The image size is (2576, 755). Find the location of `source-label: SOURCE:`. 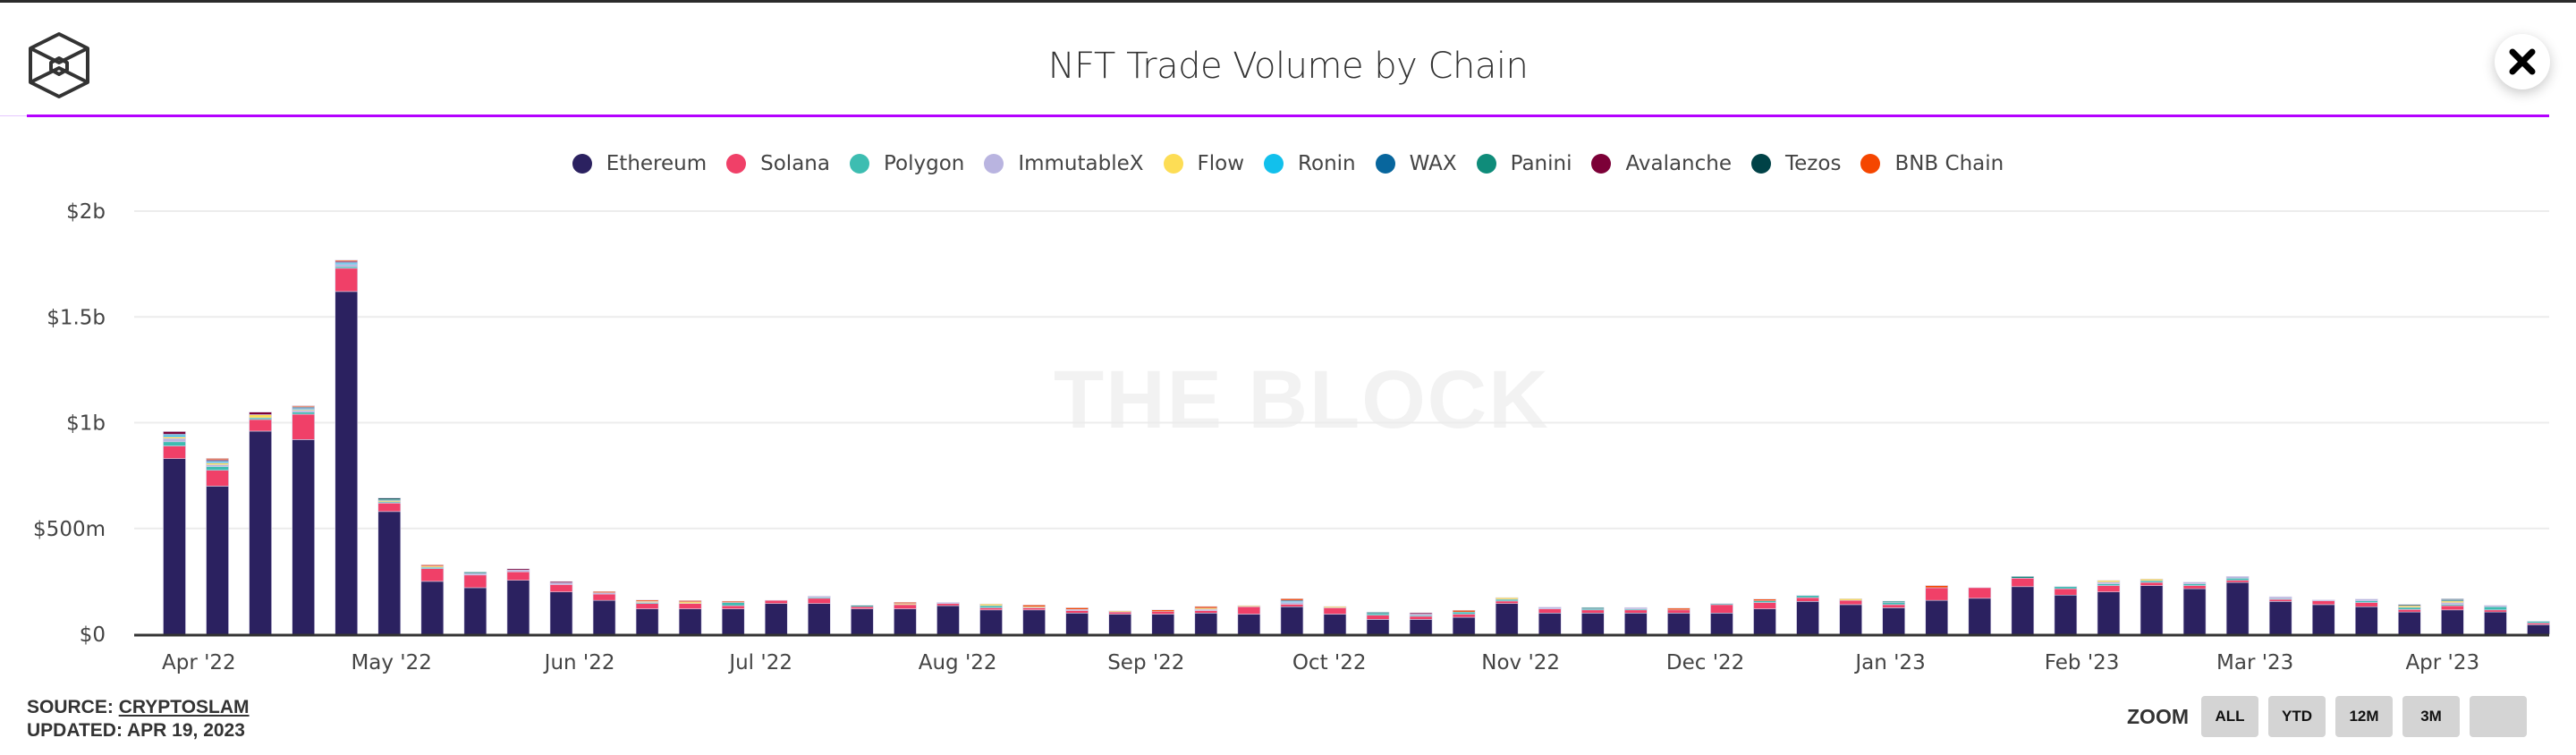

source-label: SOURCE: is located at coordinates (73, 707).